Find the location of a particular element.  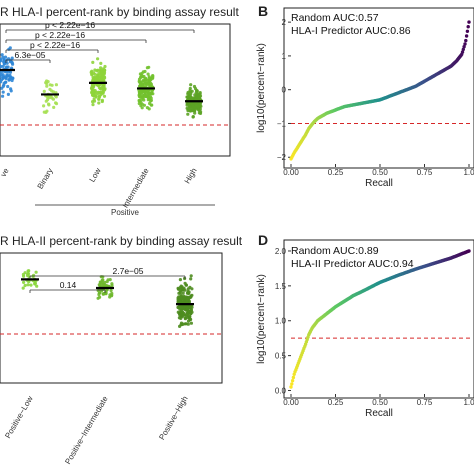

y-tick-label: 1.0 is located at coordinates (281, 321).